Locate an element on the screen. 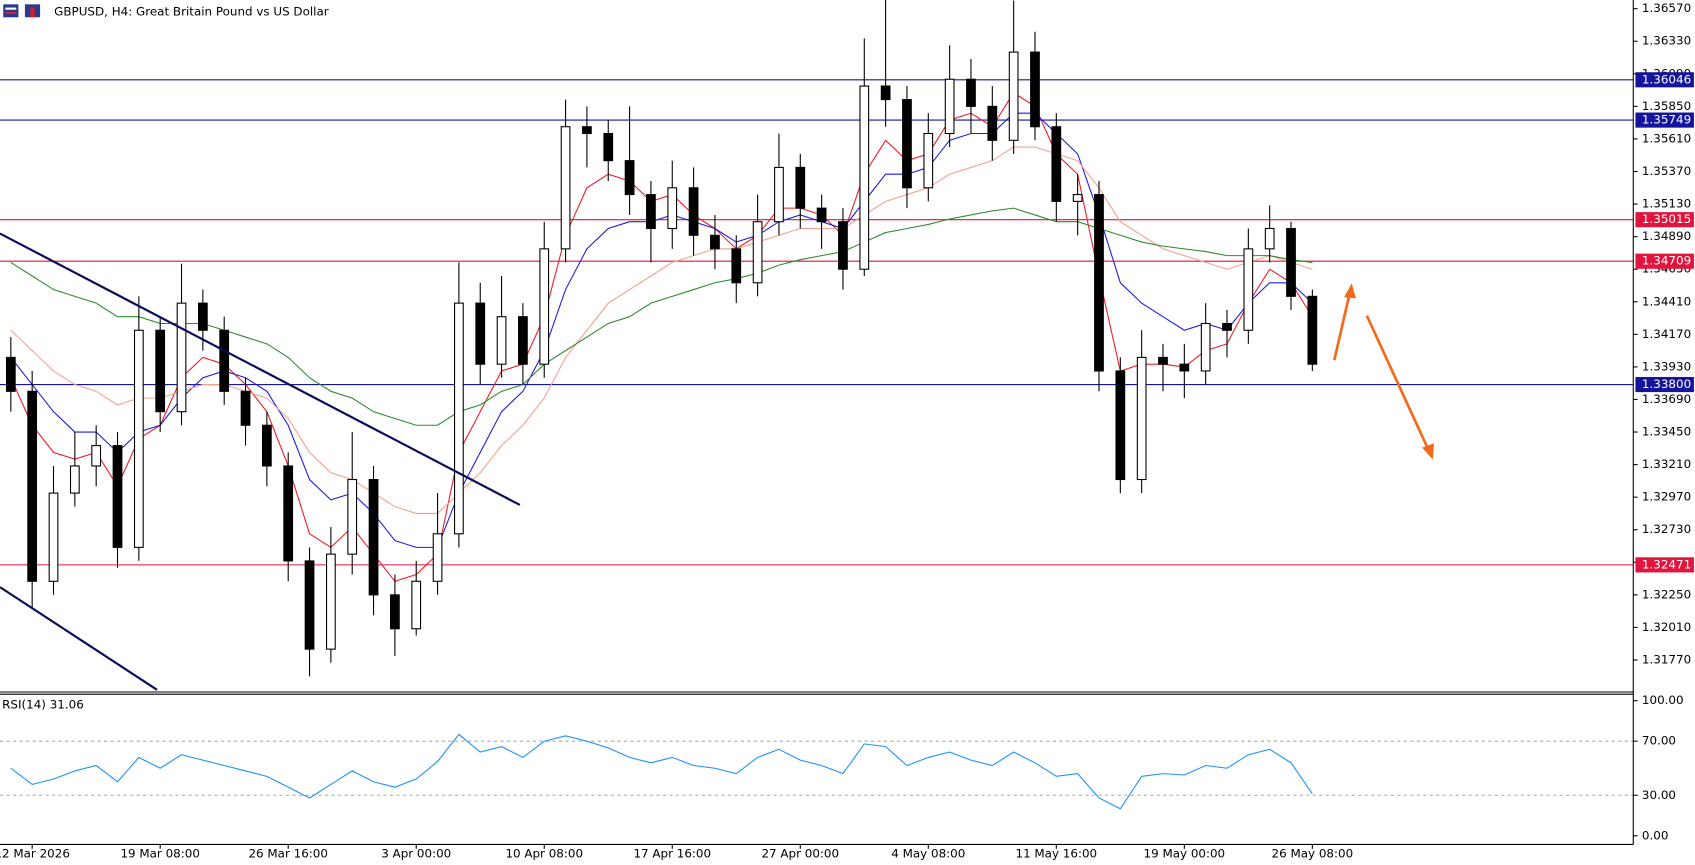 The height and width of the screenshot is (865, 1695). rsi-tick-label: 70.00 is located at coordinates (1659, 741).